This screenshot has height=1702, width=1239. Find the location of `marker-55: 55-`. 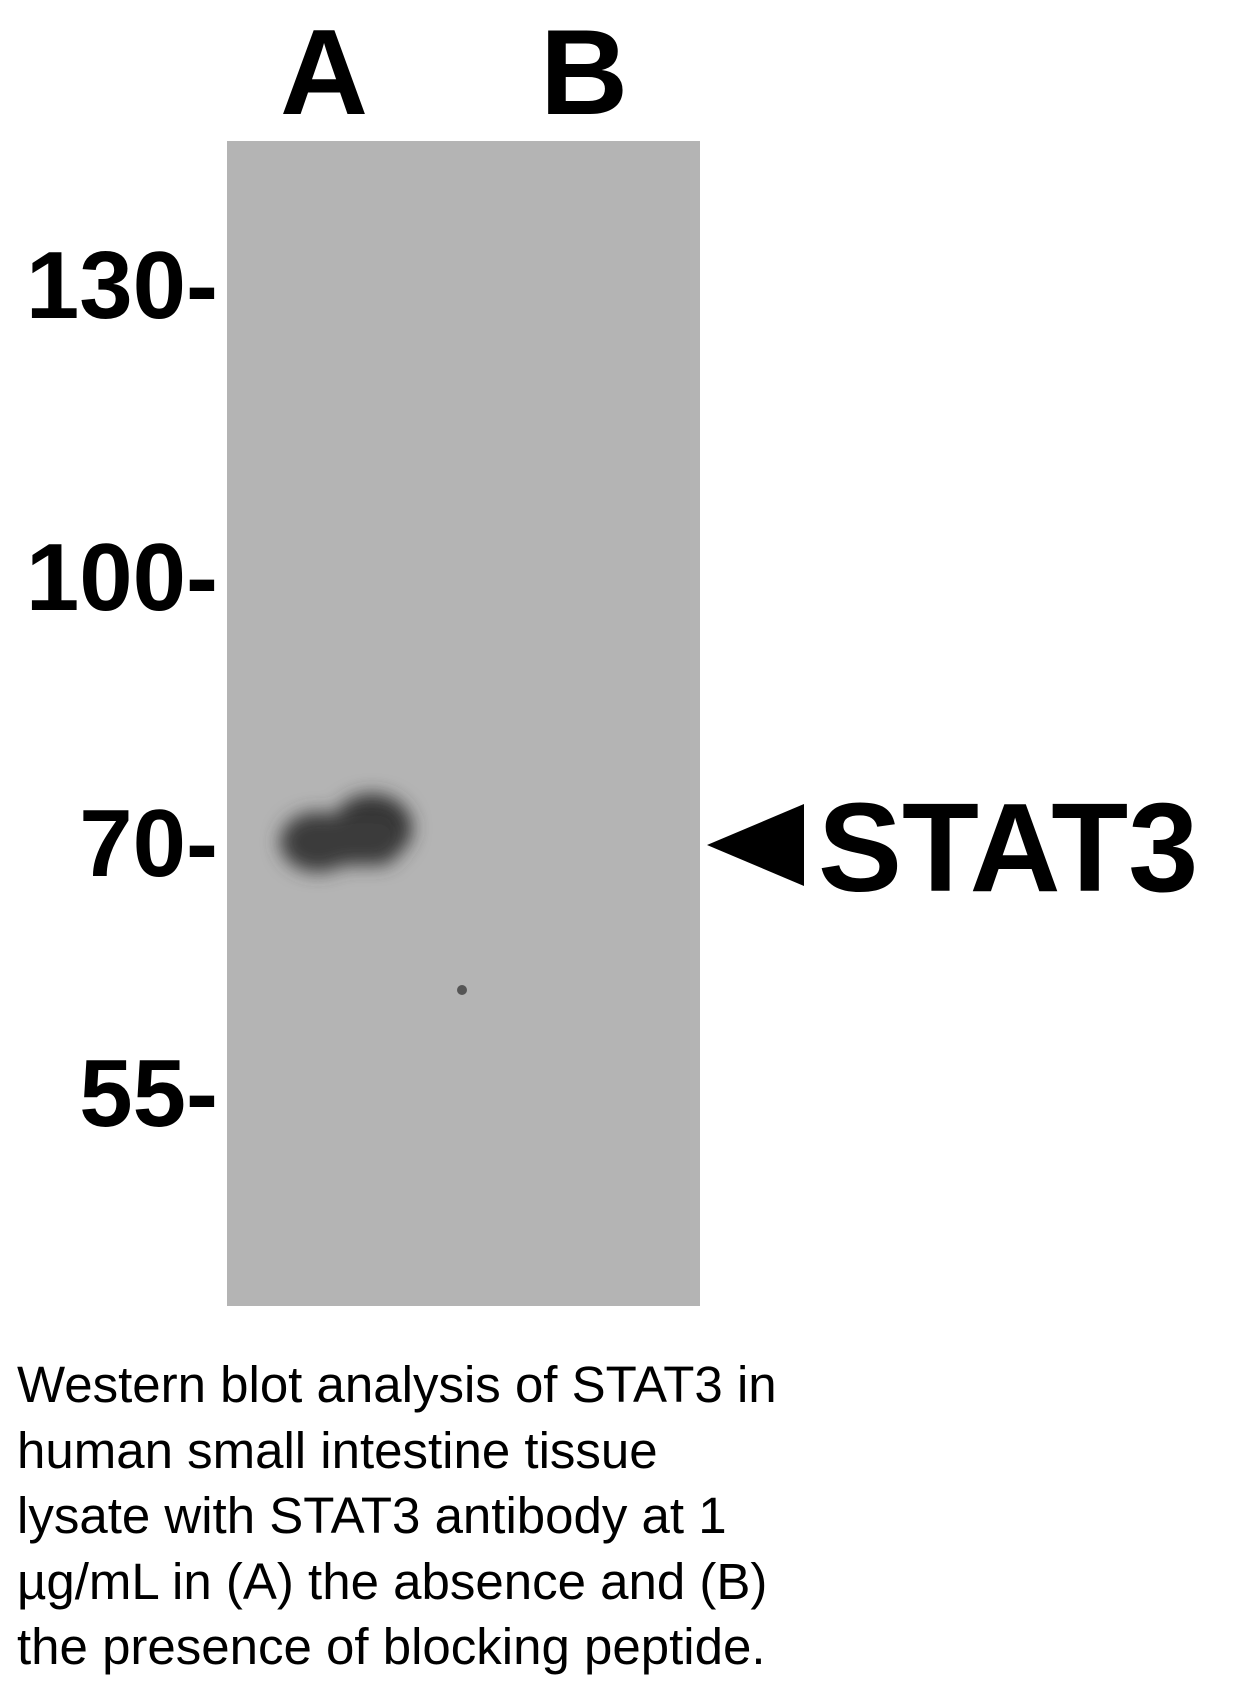

marker-55: 55- is located at coordinates (148, 1093).